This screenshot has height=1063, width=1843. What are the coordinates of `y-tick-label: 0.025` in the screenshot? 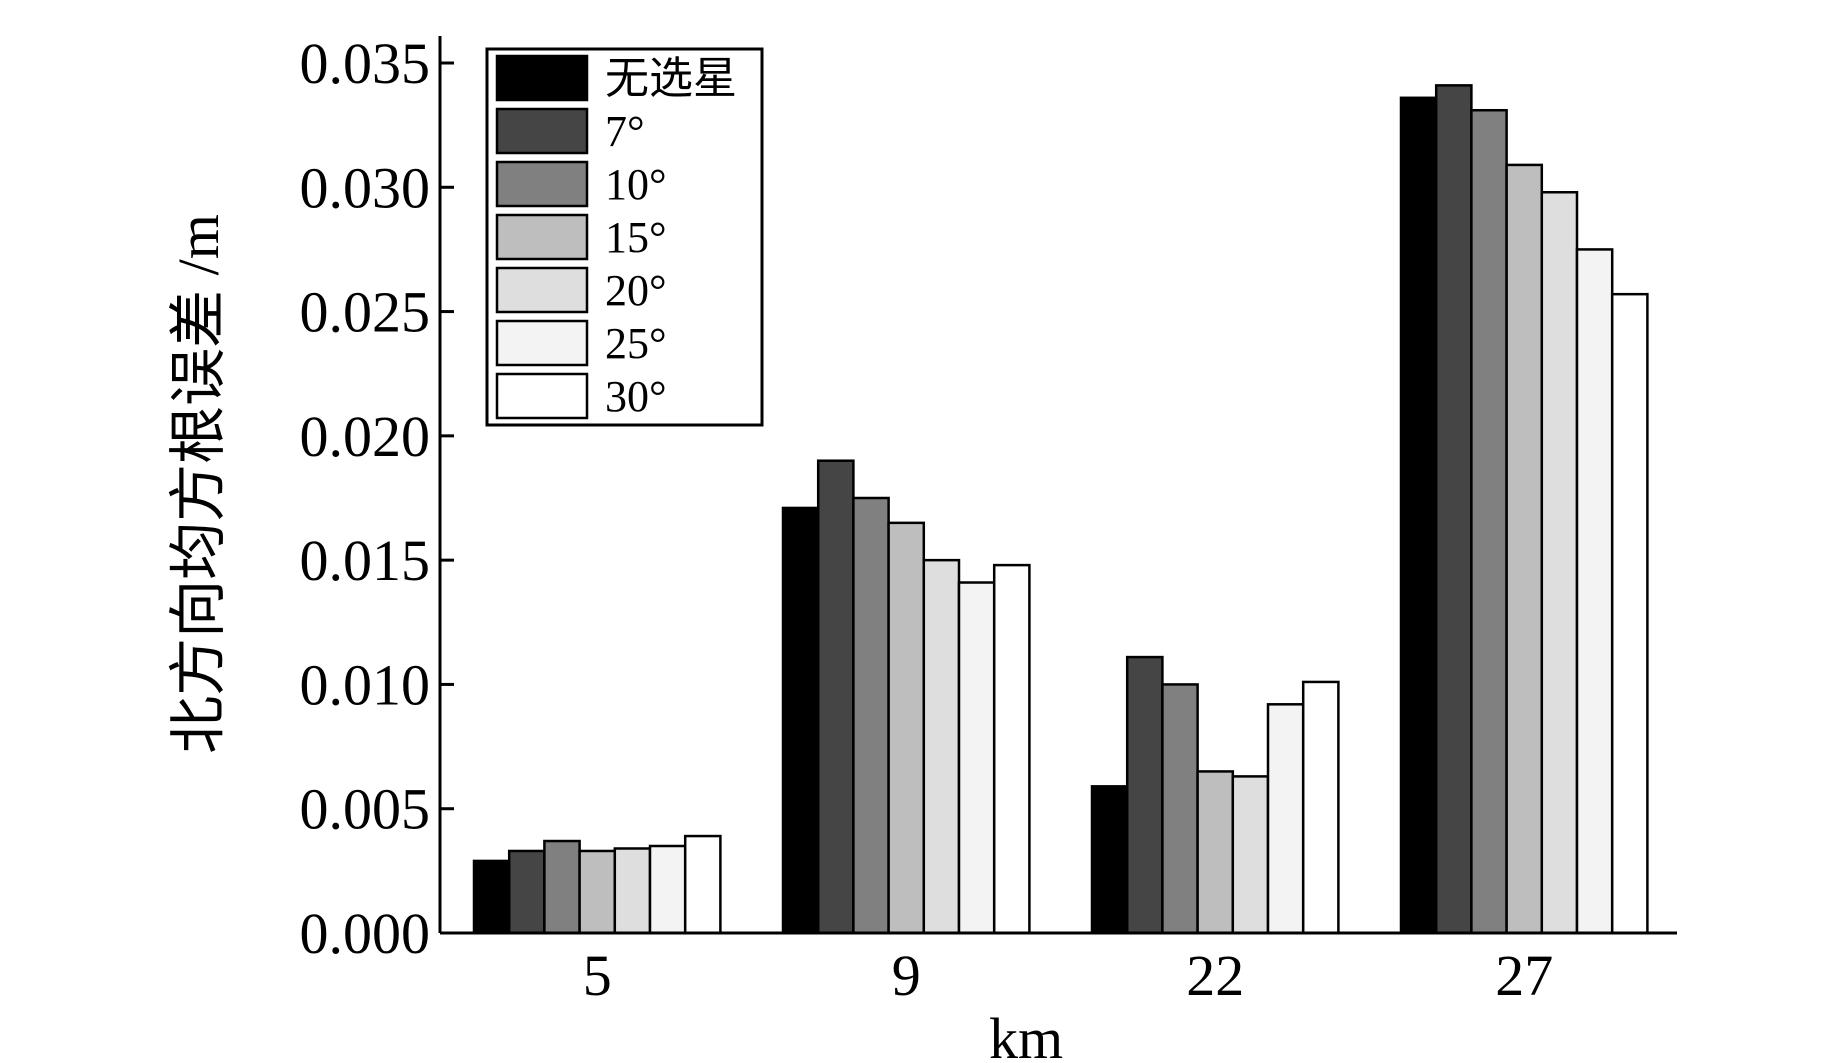 It's located at (365, 312).